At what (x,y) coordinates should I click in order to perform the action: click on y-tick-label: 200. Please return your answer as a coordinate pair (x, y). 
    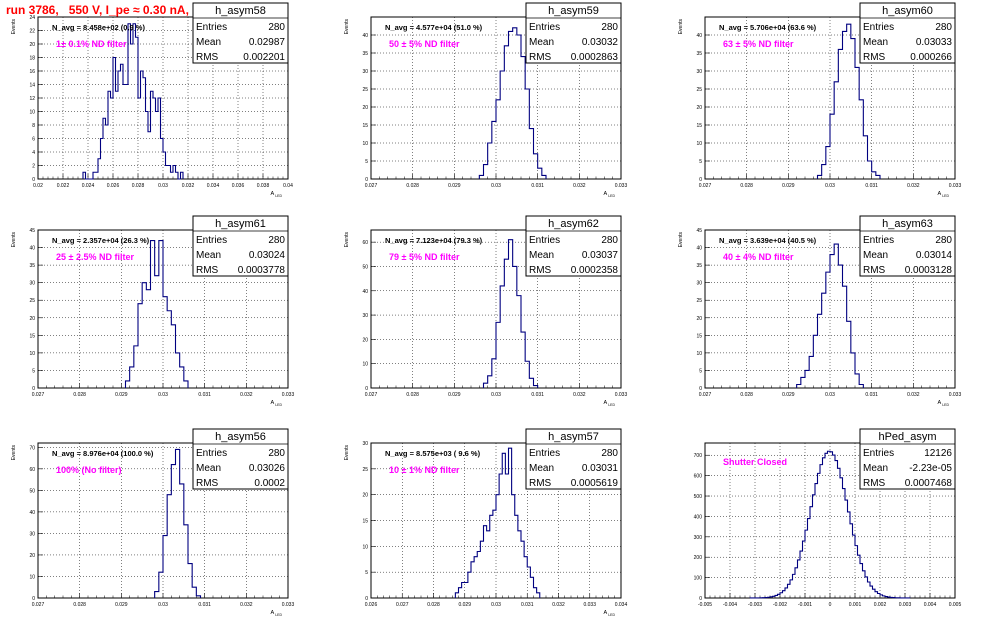
    Looking at the image, I should click on (698, 558).